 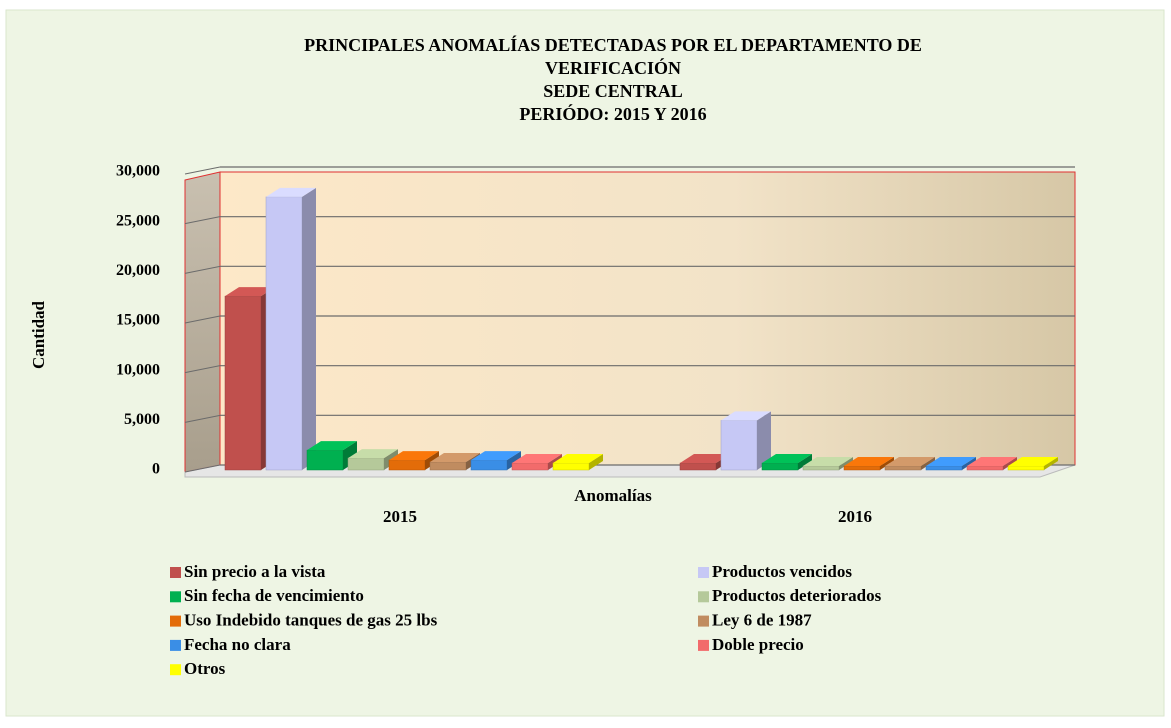 I want to click on y-tick-label: 15,000, so click(x=138, y=320).